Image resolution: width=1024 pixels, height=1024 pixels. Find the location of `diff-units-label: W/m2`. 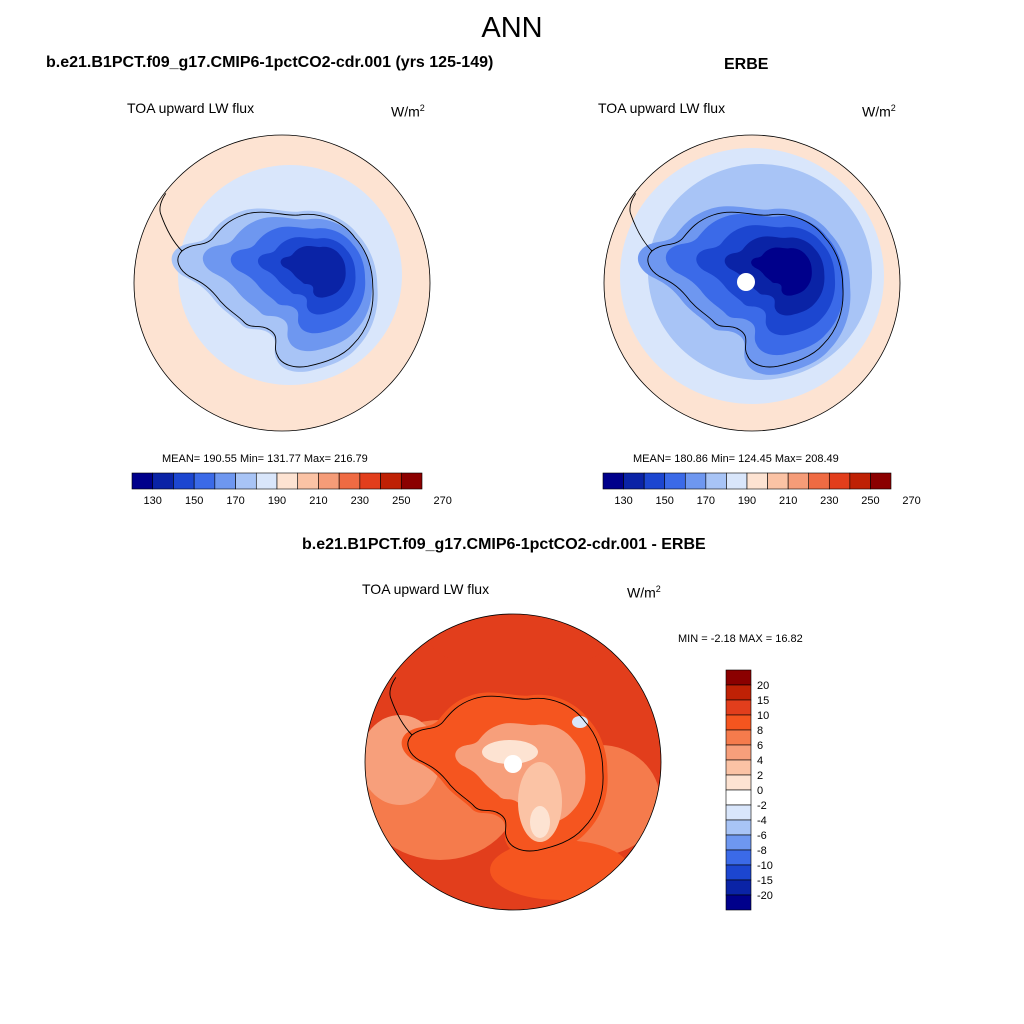

diff-units-label: W/m2 is located at coordinates (644, 592).